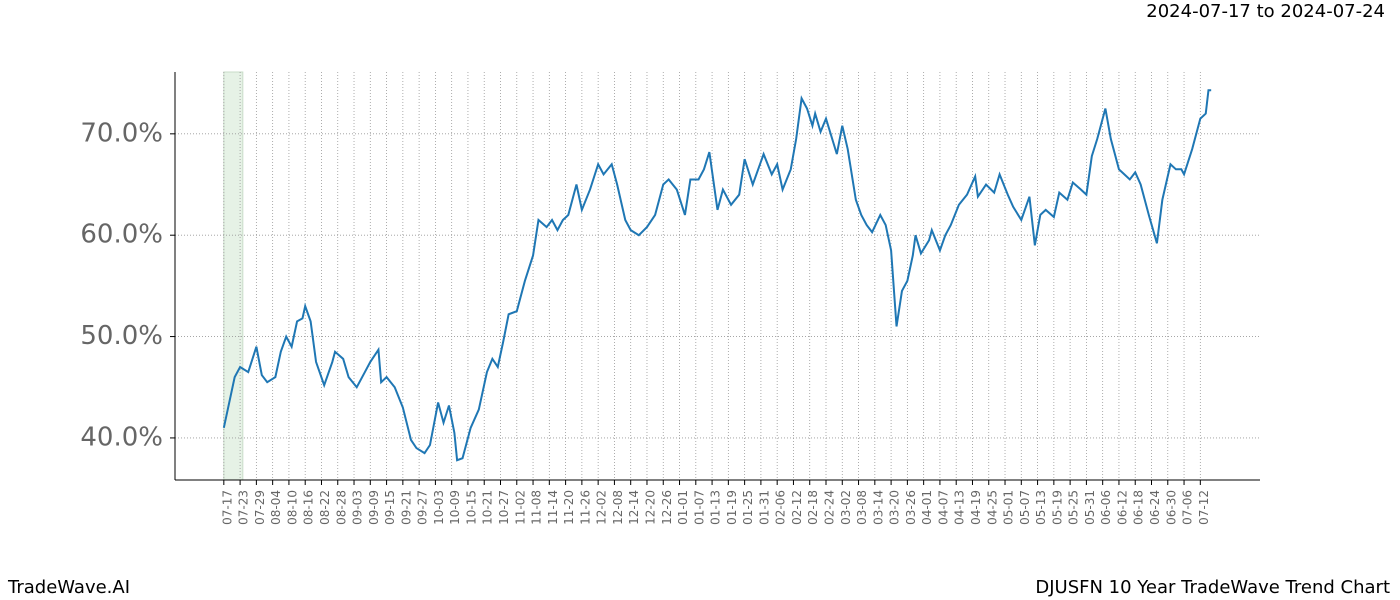 The height and width of the screenshot is (600, 1400). Describe the element at coordinates (1057, 507) in the screenshot. I see `x-tick-label: 05-19` at that location.